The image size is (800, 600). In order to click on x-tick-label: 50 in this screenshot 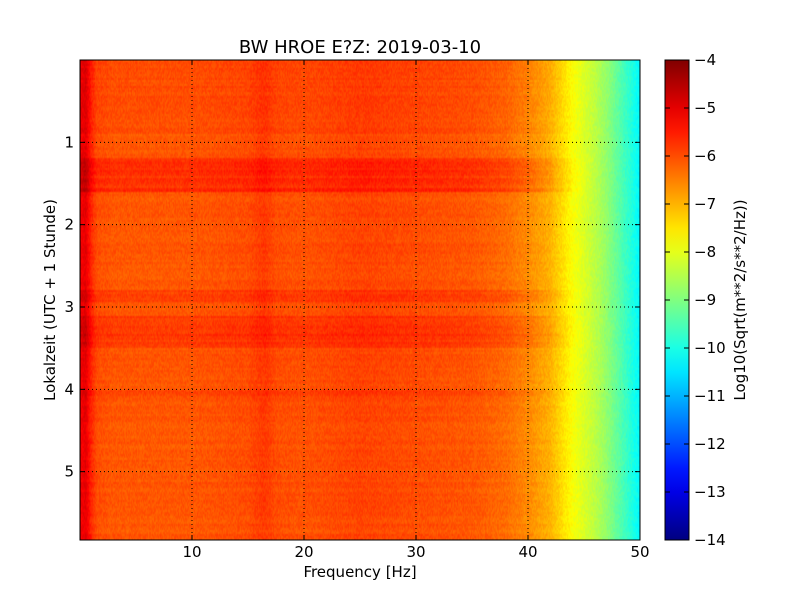, I will do `click(639, 552)`.